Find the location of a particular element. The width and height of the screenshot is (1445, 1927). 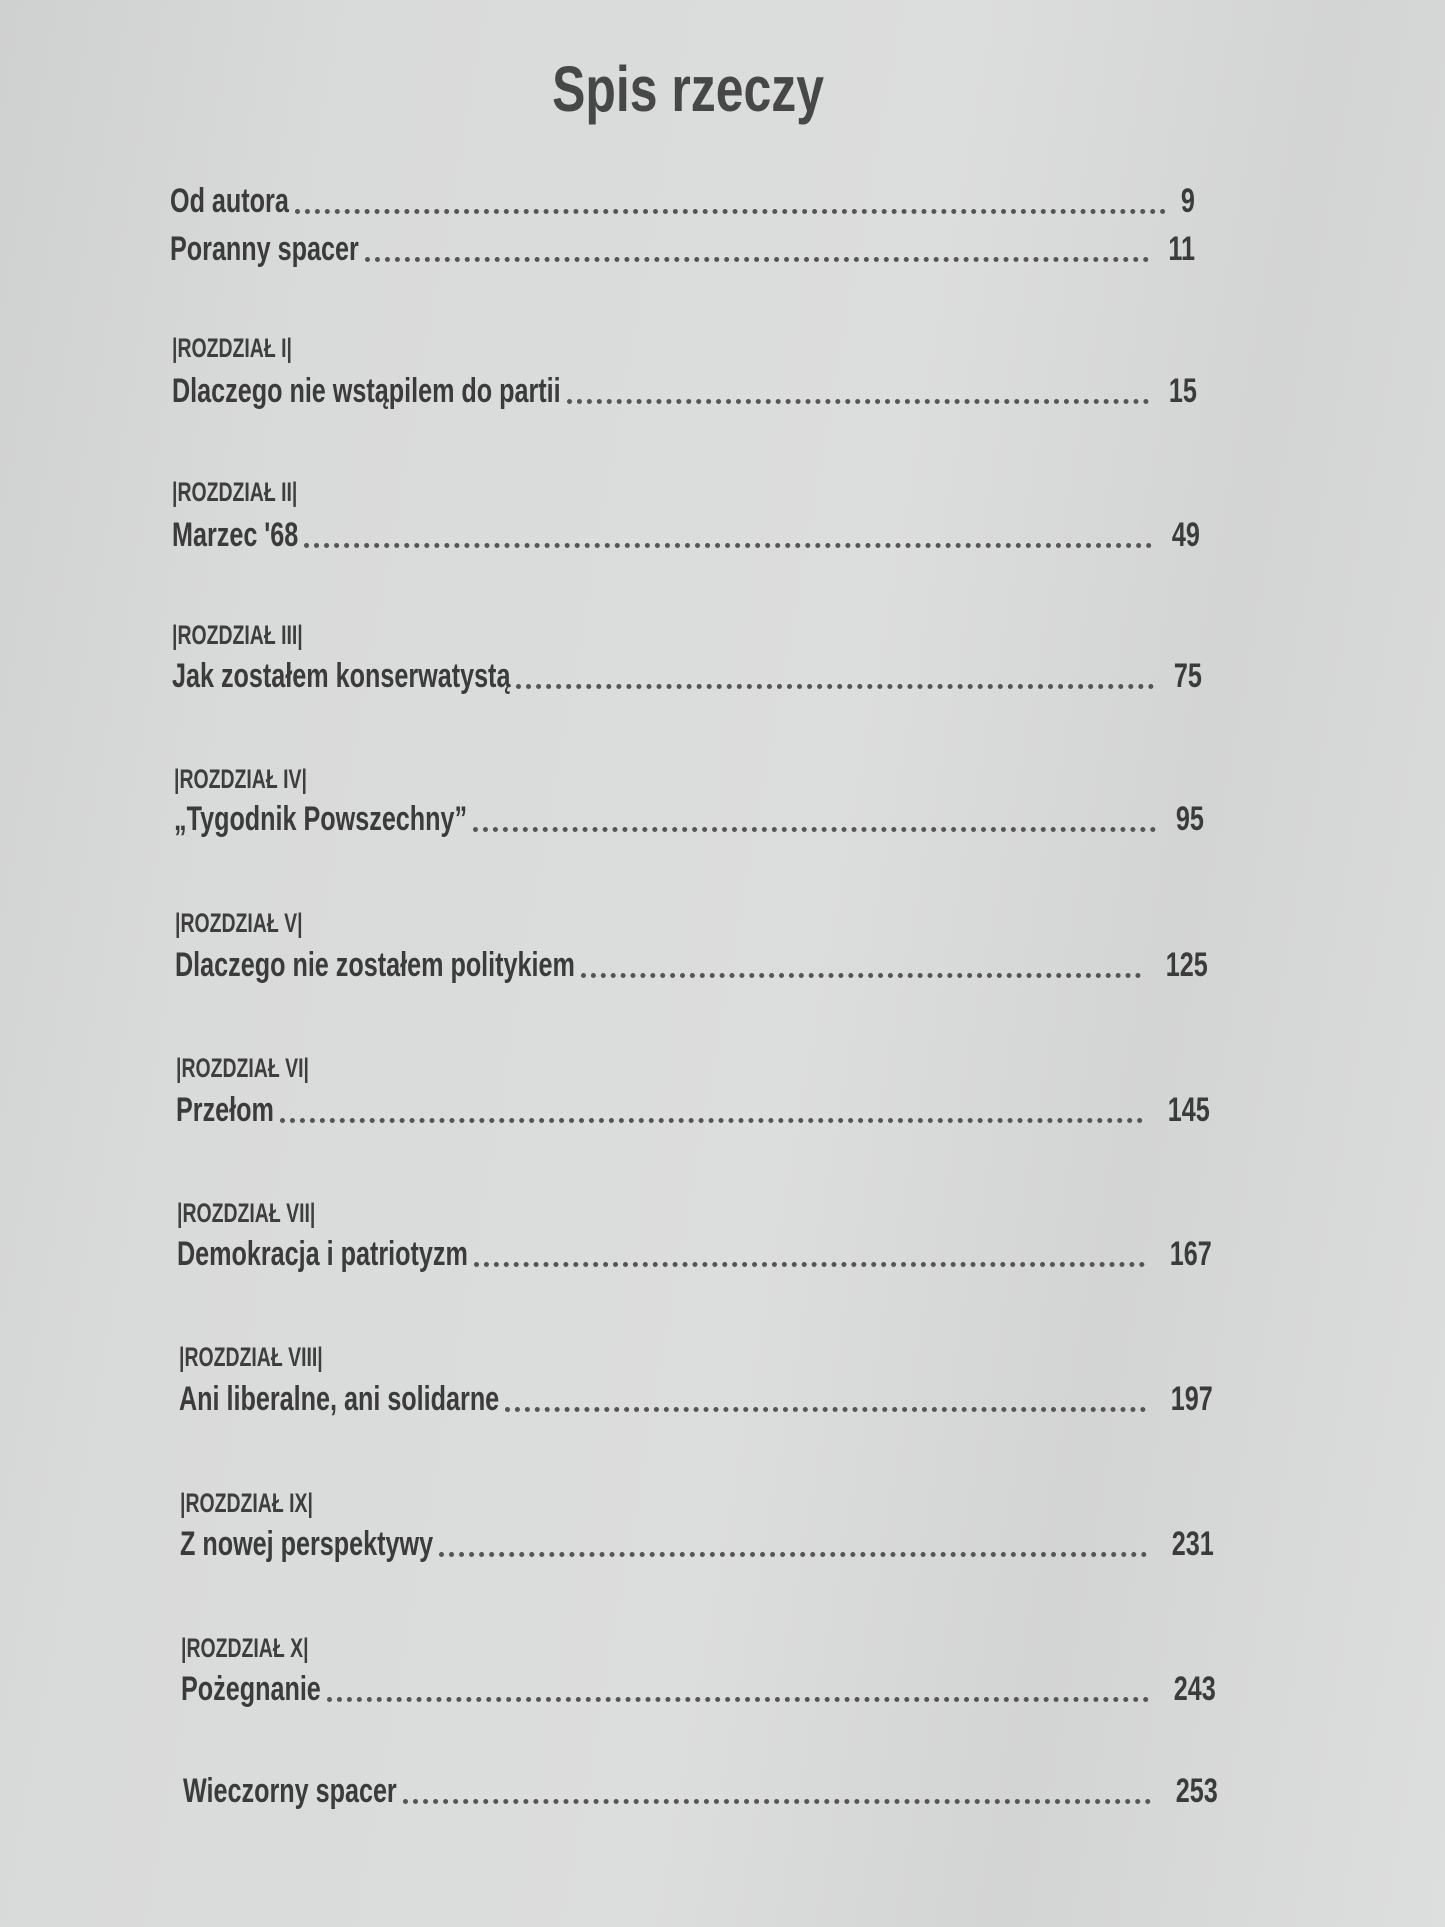

entry-title: Marzec '68 is located at coordinates (235, 535).